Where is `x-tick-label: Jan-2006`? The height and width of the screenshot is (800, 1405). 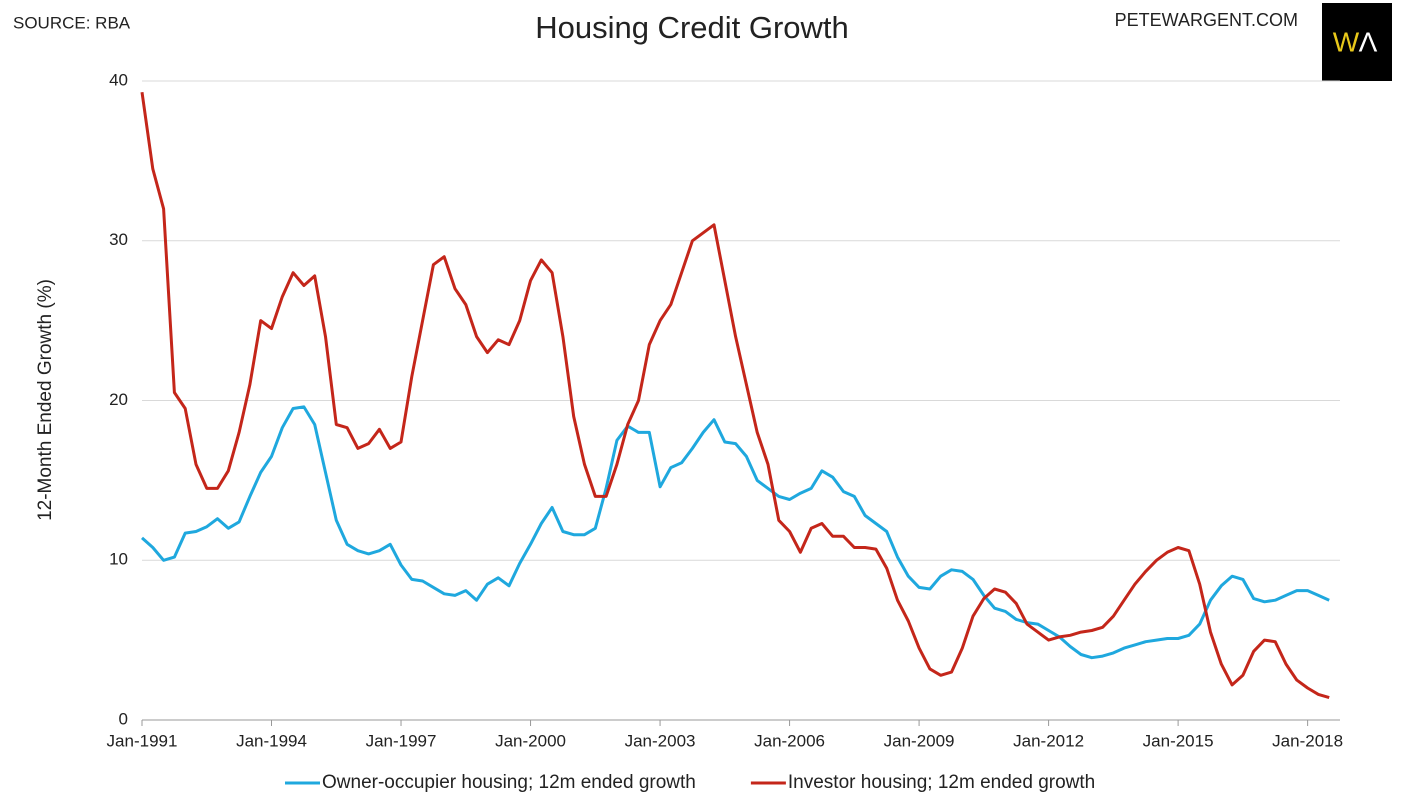 x-tick-label: Jan-2006 is located at coordinates (789, 740).